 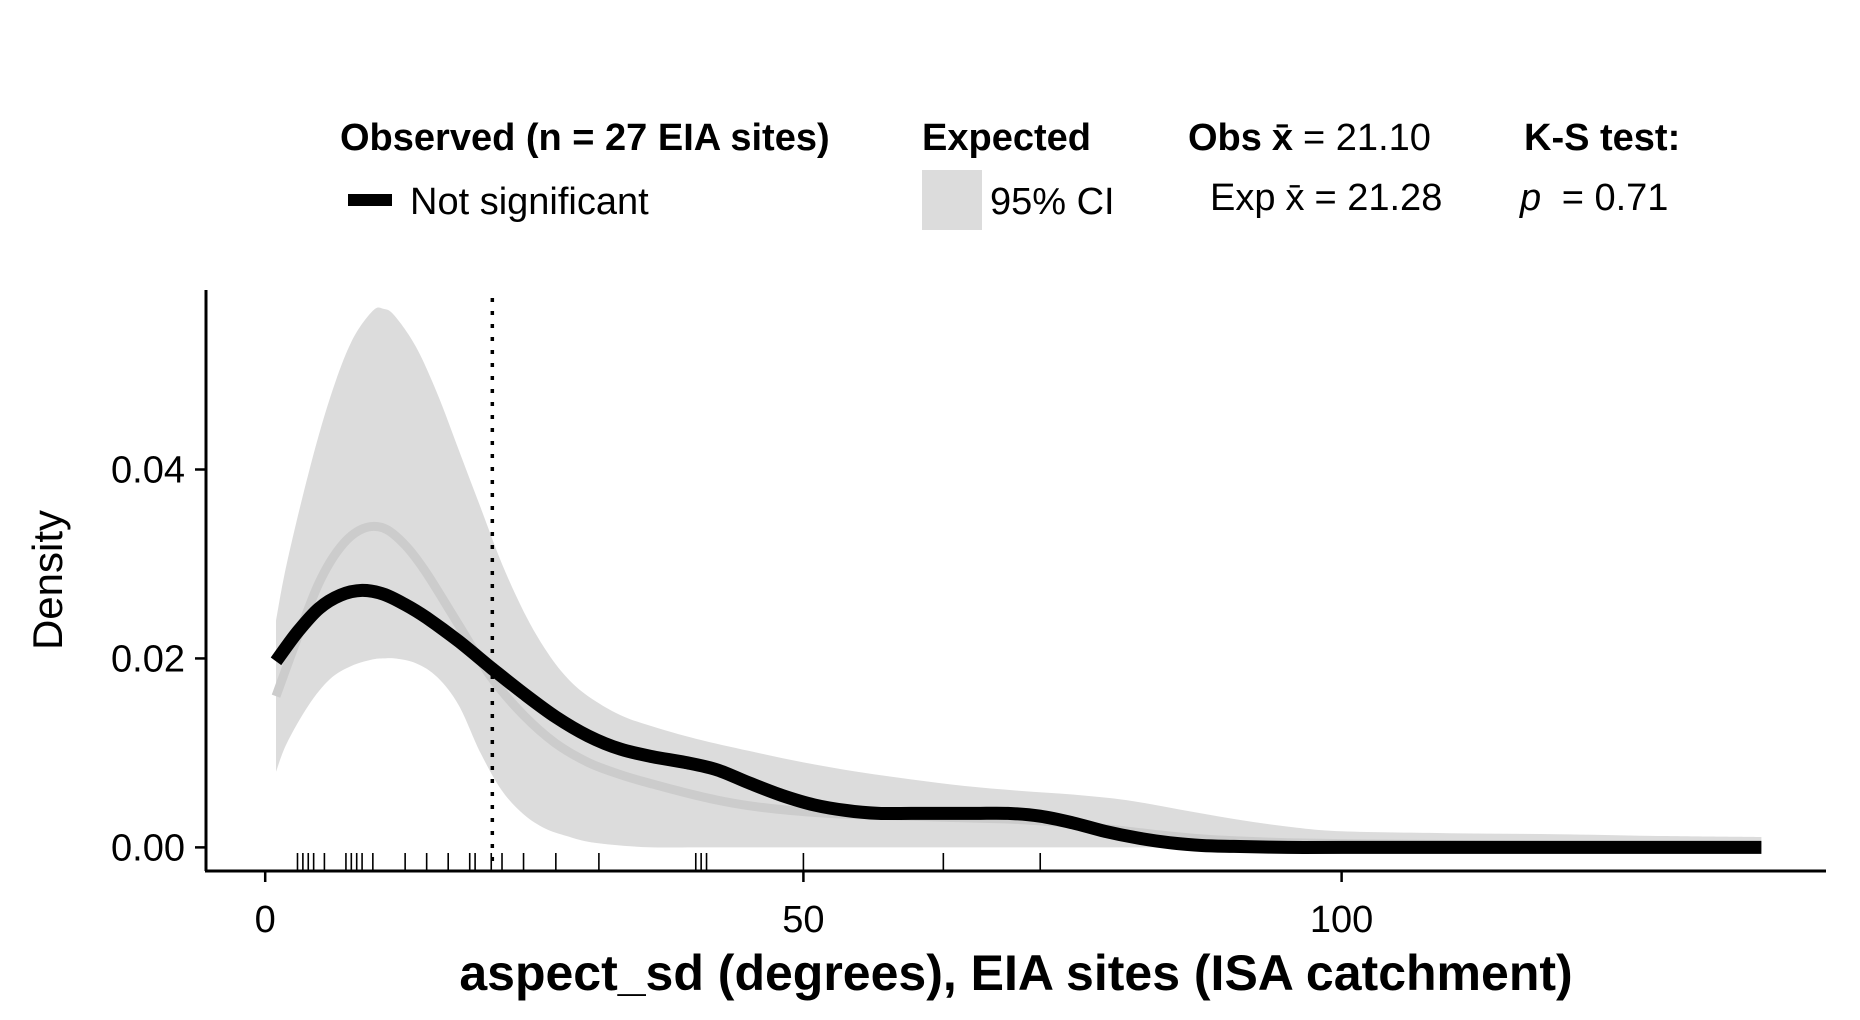 I want to click on legend-observed-title: Observed (n = 27 EIA sites), so click(x=585, y=138).